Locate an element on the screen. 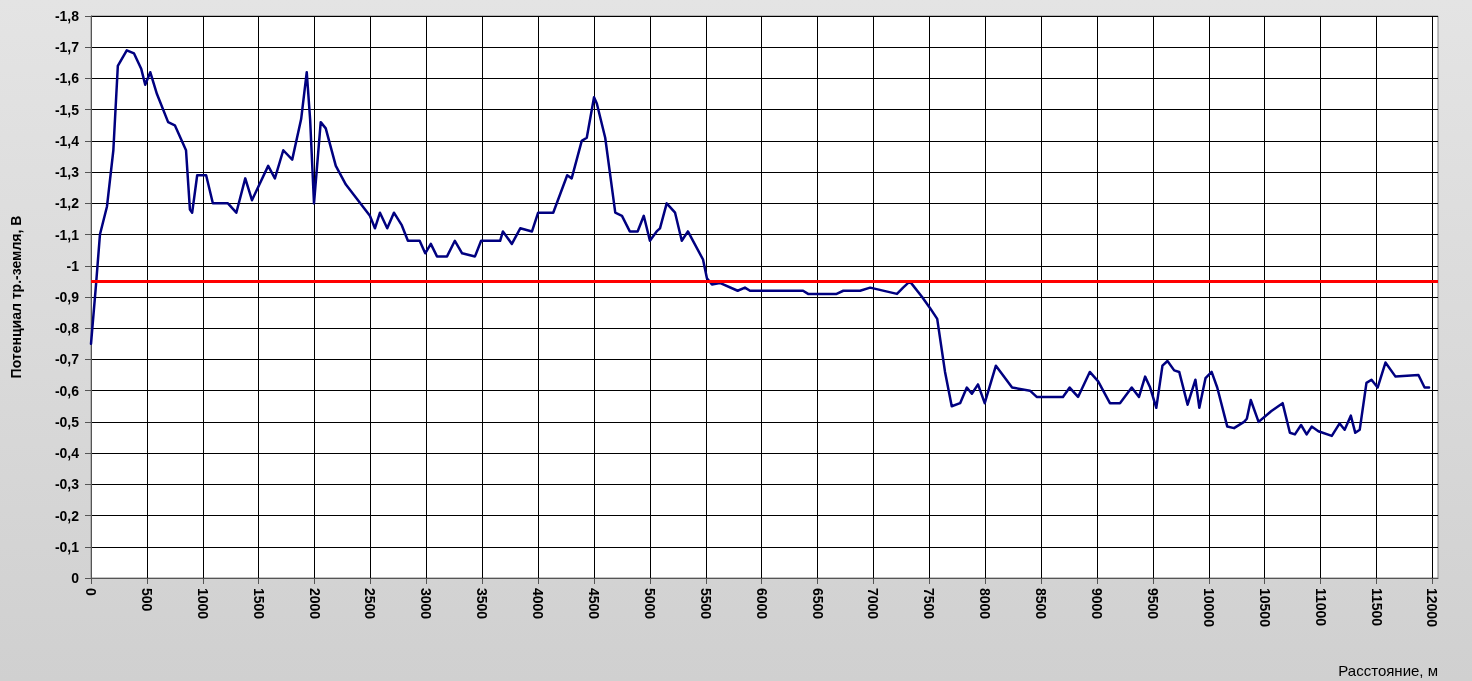 Image resolution: width=1472 pixels, height=681 pixels. x-tick-label: 10000 is located at coordinates (1208, 608).